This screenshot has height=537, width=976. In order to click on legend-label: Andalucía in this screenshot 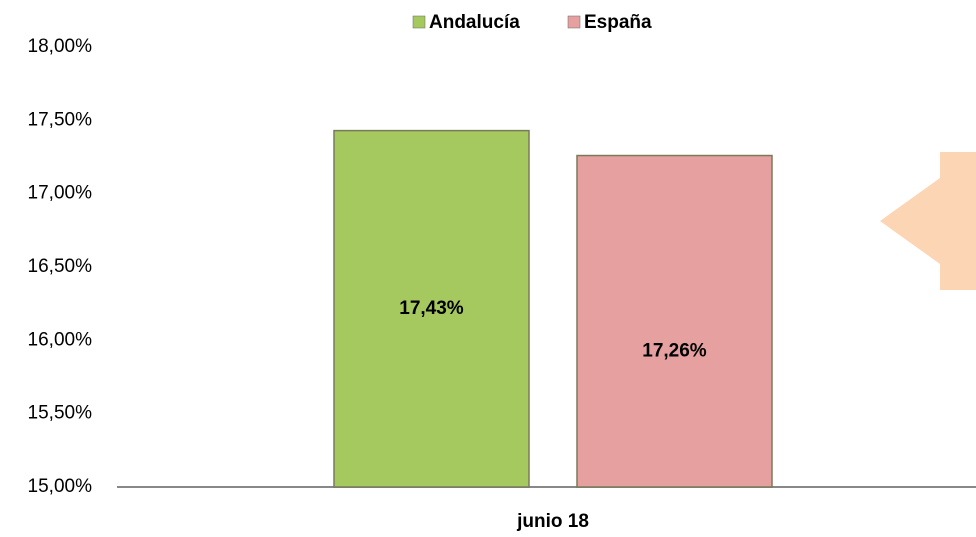, I will do `click(474, 22)`.